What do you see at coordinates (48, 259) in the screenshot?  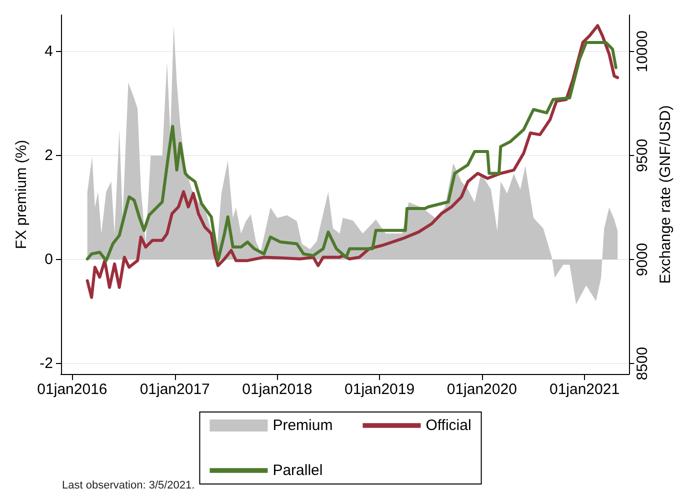 I see `y-tick-label: 0` at bounding box center [48, 259].